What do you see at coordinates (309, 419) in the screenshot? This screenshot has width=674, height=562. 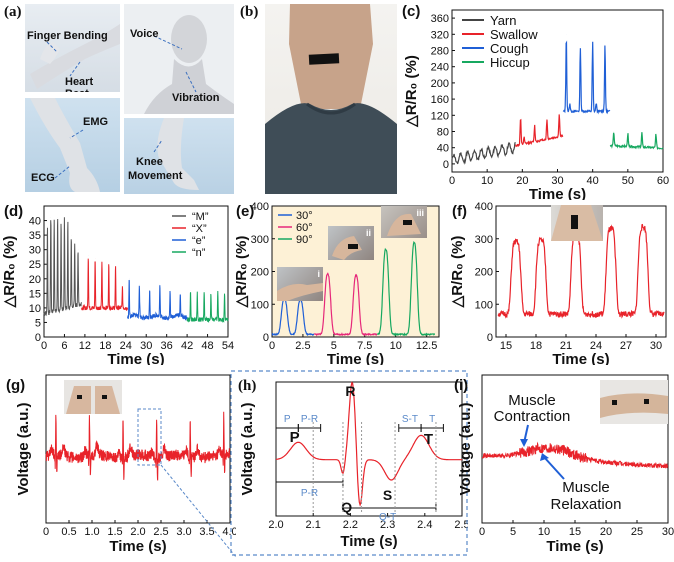 I see `ecg-annotation-6: P-R` at bounding box center [309, 419].